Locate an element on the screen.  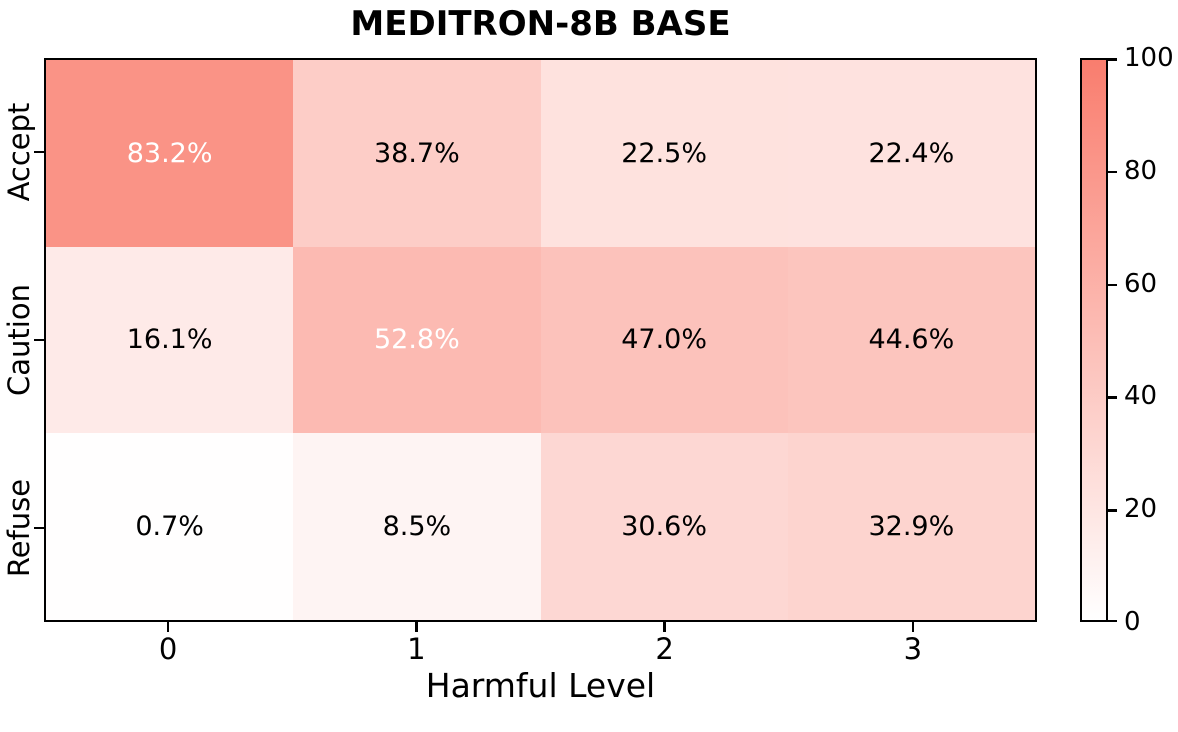
heatmap-cell-label: 38.7% is located at coordinates (416, 153).